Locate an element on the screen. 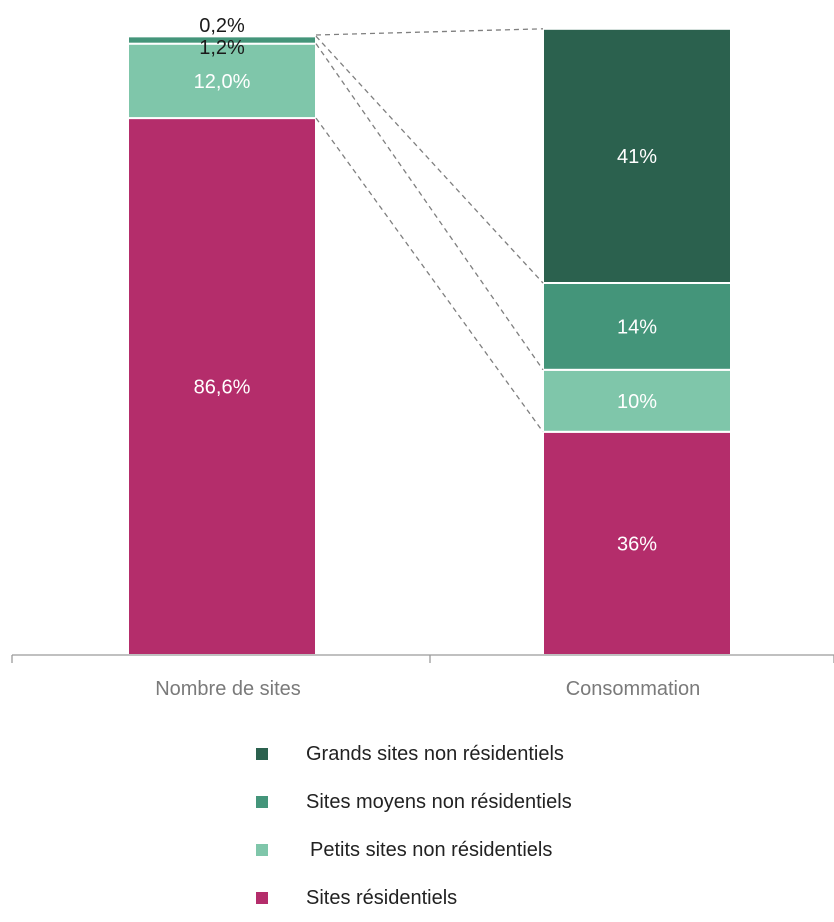  legend-item-petits-sites: Petits sites non résidentiels is located at coordinates (536, 850).